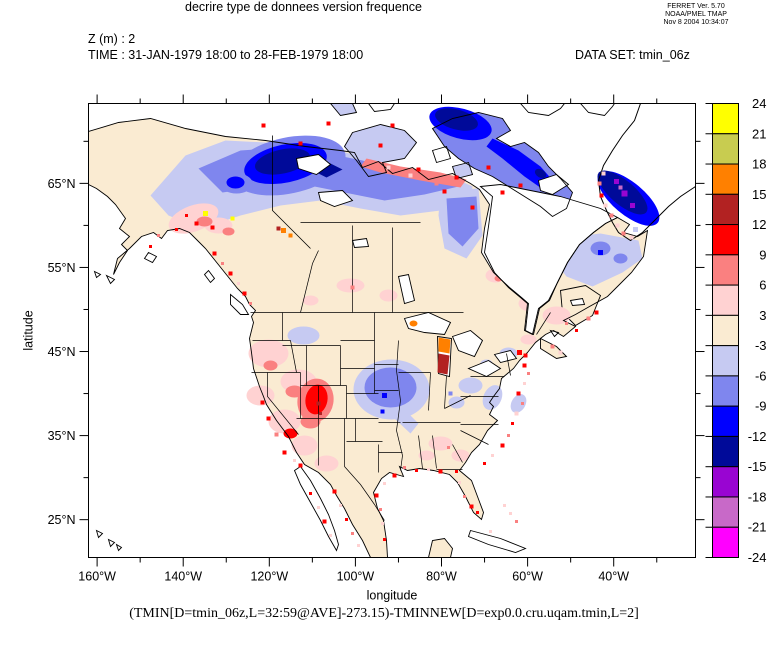  I want to click on x-tick-label: 160°W, so click(97, 577).